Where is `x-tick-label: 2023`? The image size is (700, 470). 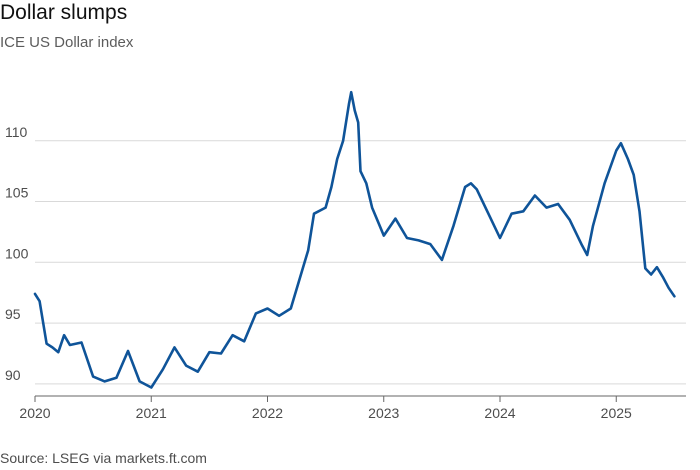 x-tick-label: 2023 is located at coordinates (383, 413).